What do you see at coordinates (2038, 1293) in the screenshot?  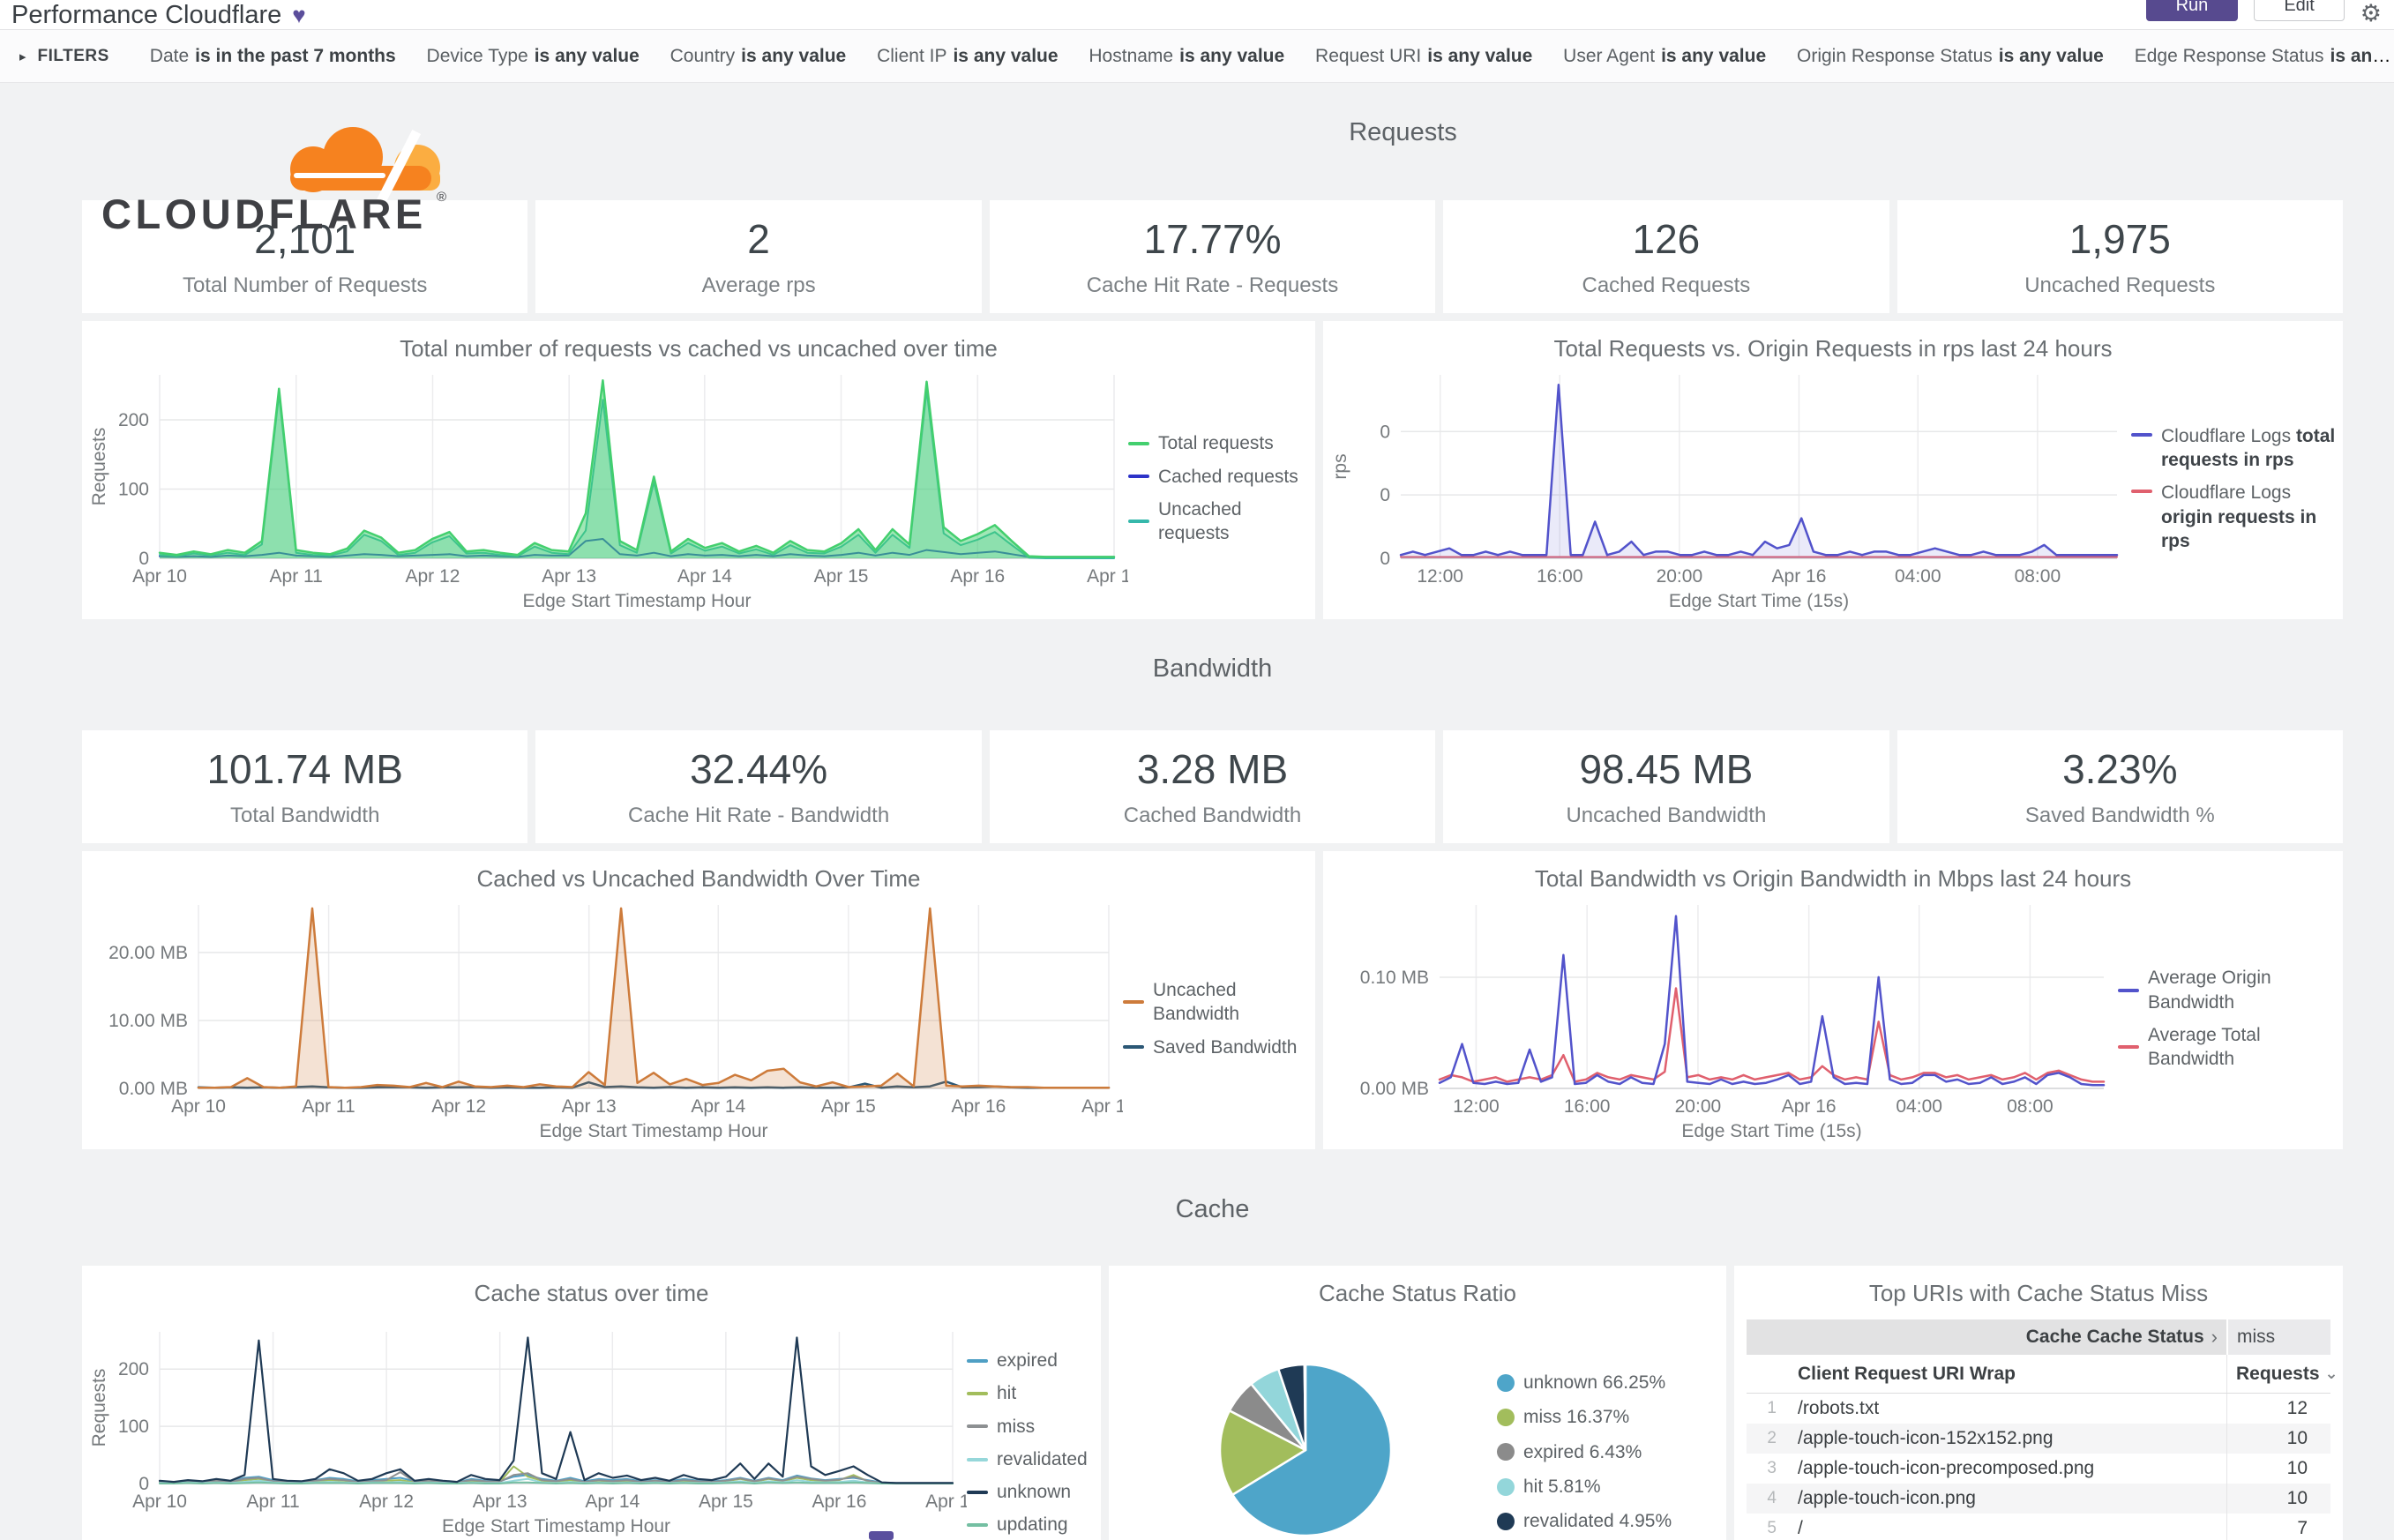 I see `table-title: Top URIs with Cache Status Miss` at bounding box center [2038, 1293].